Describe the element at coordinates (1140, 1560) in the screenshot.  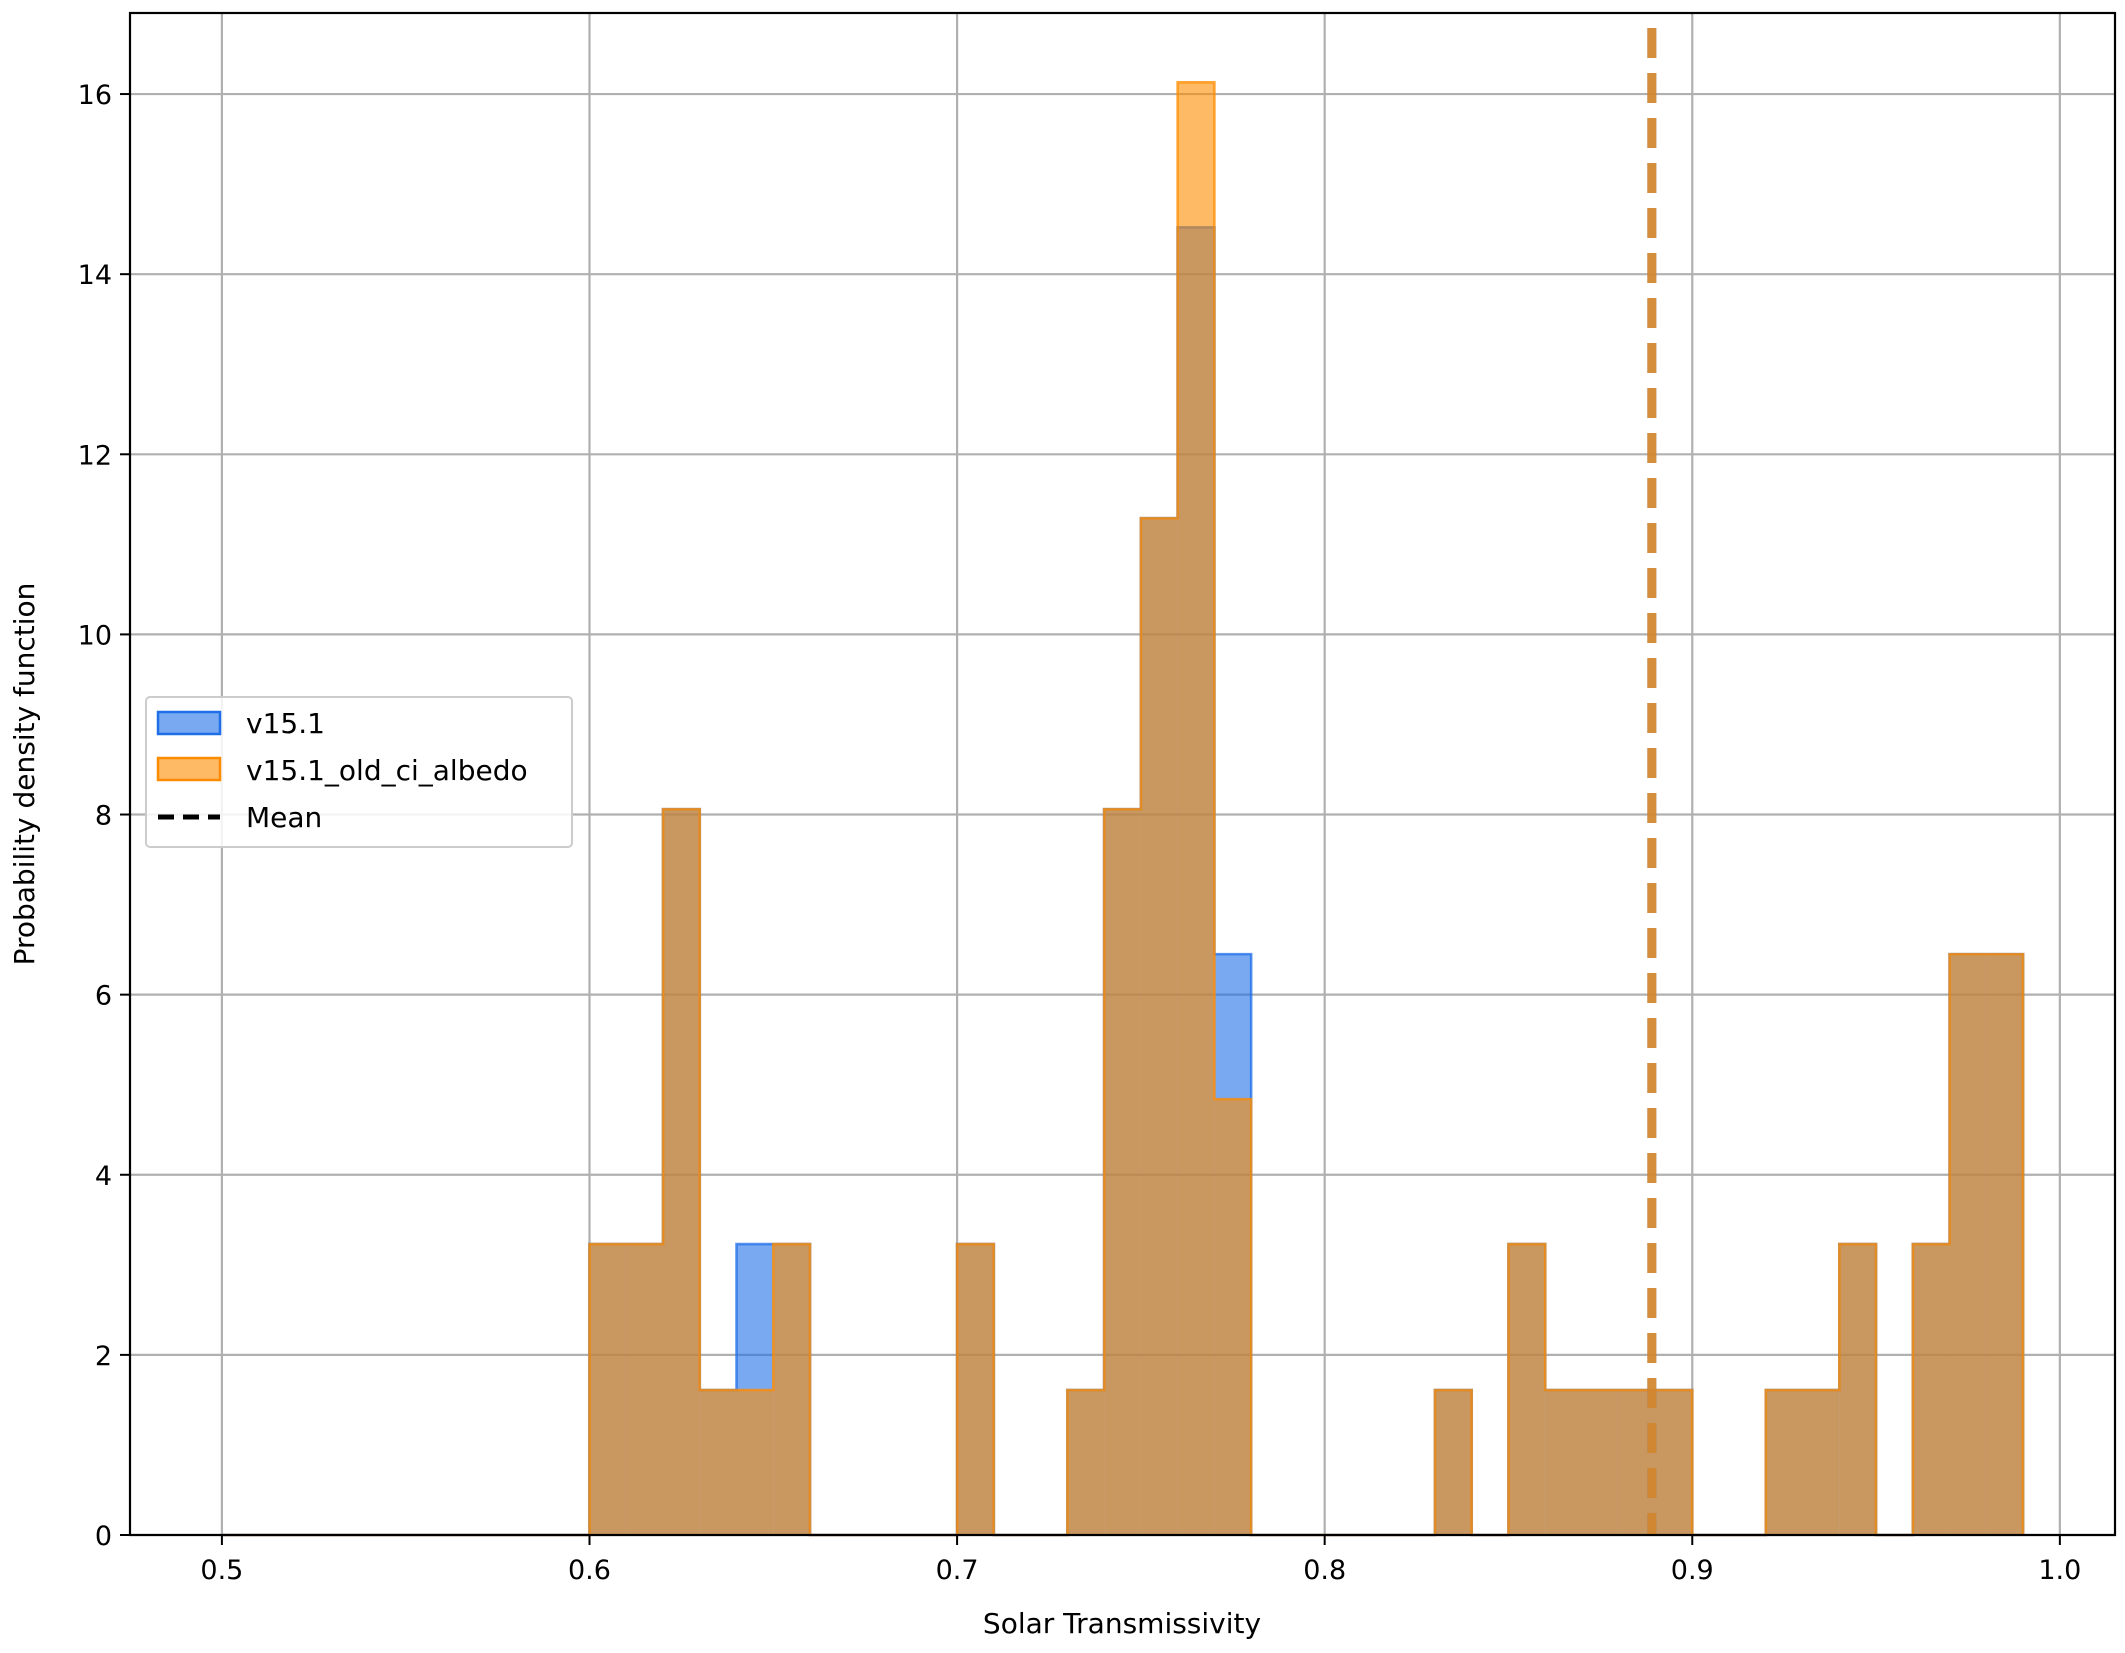
I see `x-axis-ticks: 0.5 0.6 0.7 0.8 0.9 1.0` at that location.